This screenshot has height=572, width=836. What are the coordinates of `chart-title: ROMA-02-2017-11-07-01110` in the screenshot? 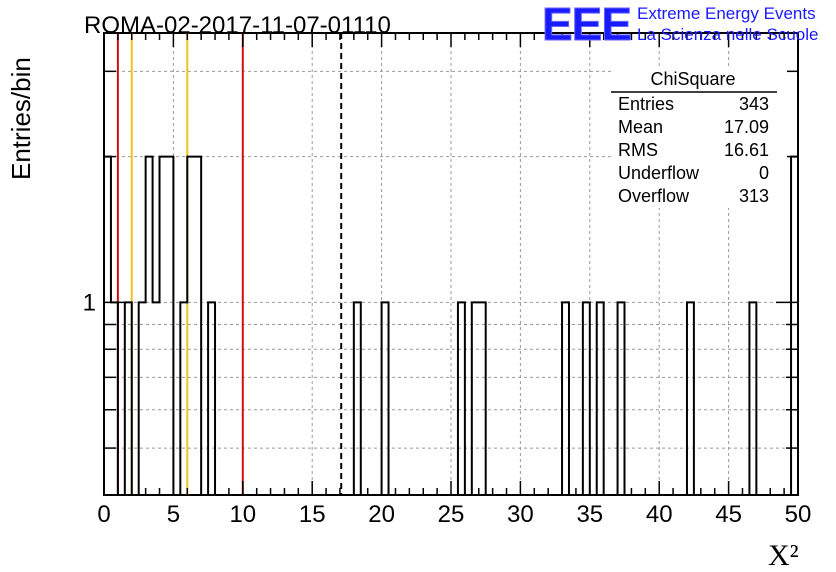 It's located at (237, 25).